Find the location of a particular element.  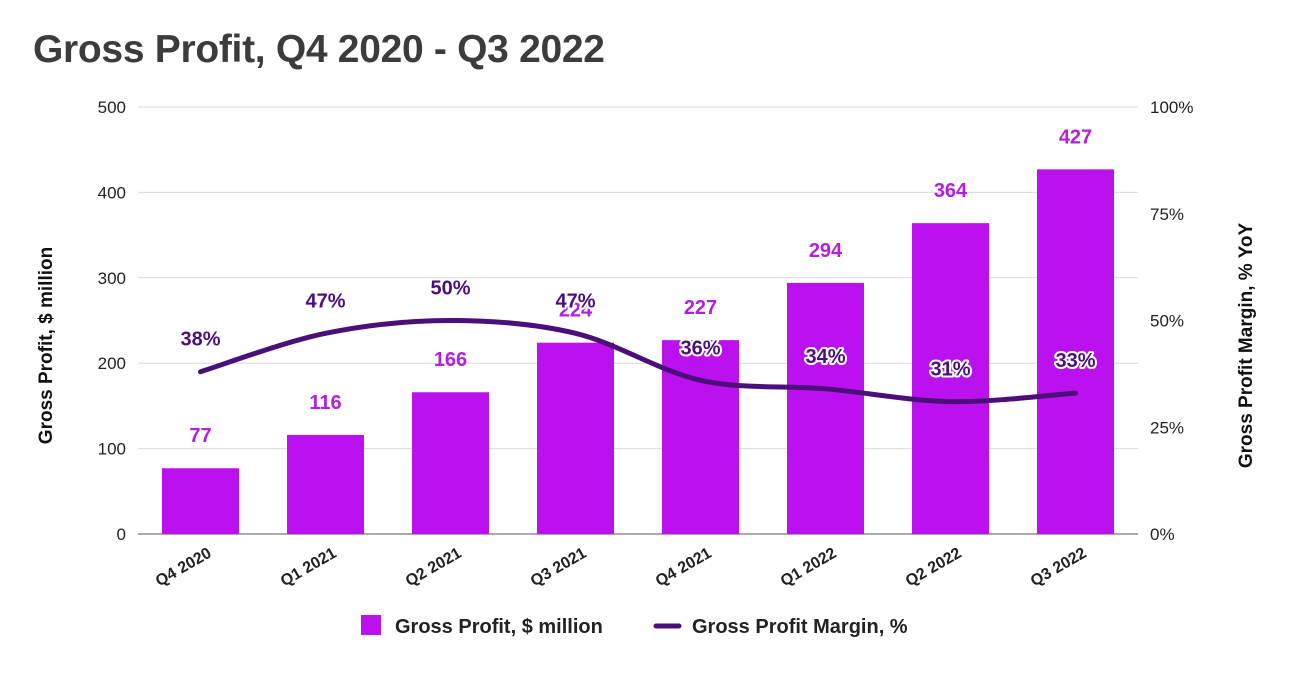

y2-axis-title: Gross Profit Margin, % YoY is located at coordinates (1246, 346).